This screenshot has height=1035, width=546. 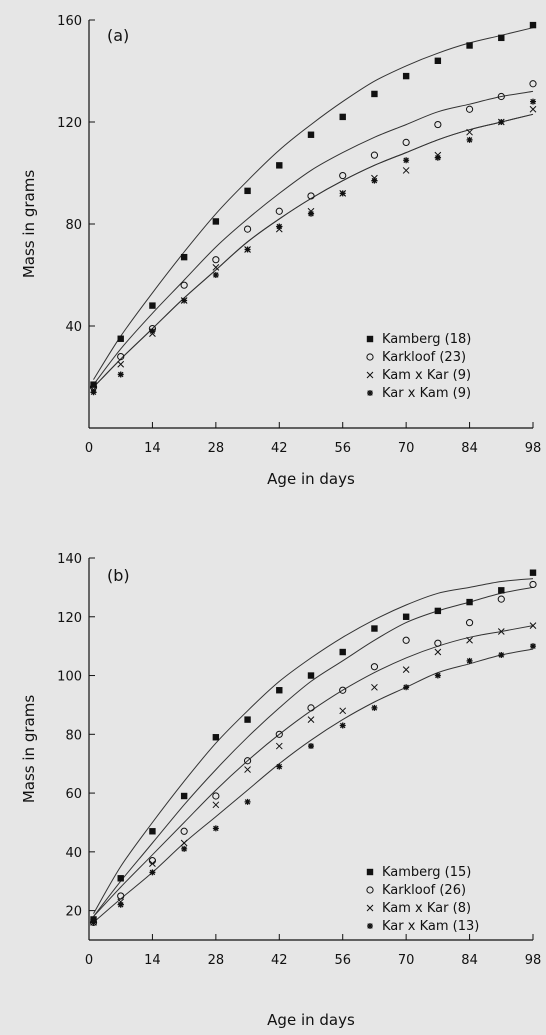 What do you see at coordinates (424, 357) in the screenshot?
I see `panel-a-legend-label-1: Karkloof (23)` at bounding box center [424, 357].